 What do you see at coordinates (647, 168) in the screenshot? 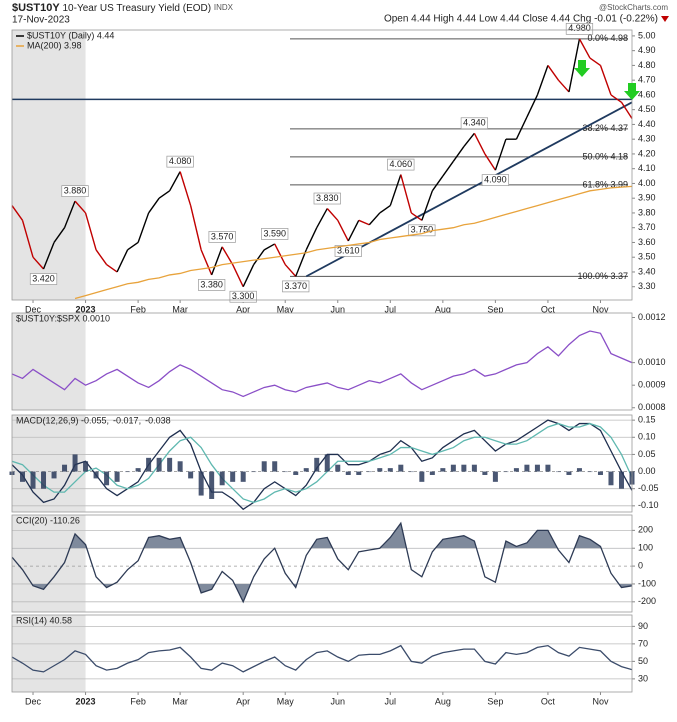
I see `y-tick-label: 4.10` at bounding box center [647, 168].